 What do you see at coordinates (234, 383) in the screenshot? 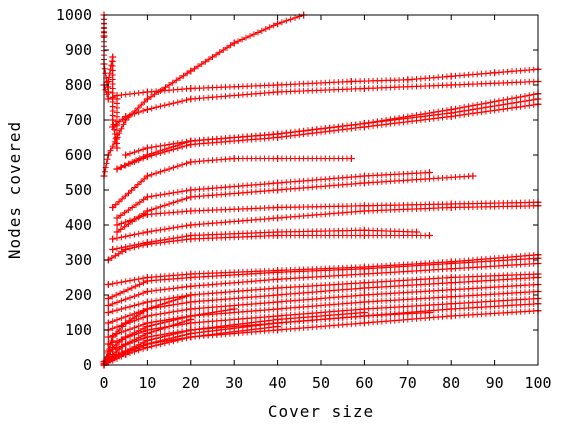
I see `x-tick-label: 30` at bounding box center [234, 383].